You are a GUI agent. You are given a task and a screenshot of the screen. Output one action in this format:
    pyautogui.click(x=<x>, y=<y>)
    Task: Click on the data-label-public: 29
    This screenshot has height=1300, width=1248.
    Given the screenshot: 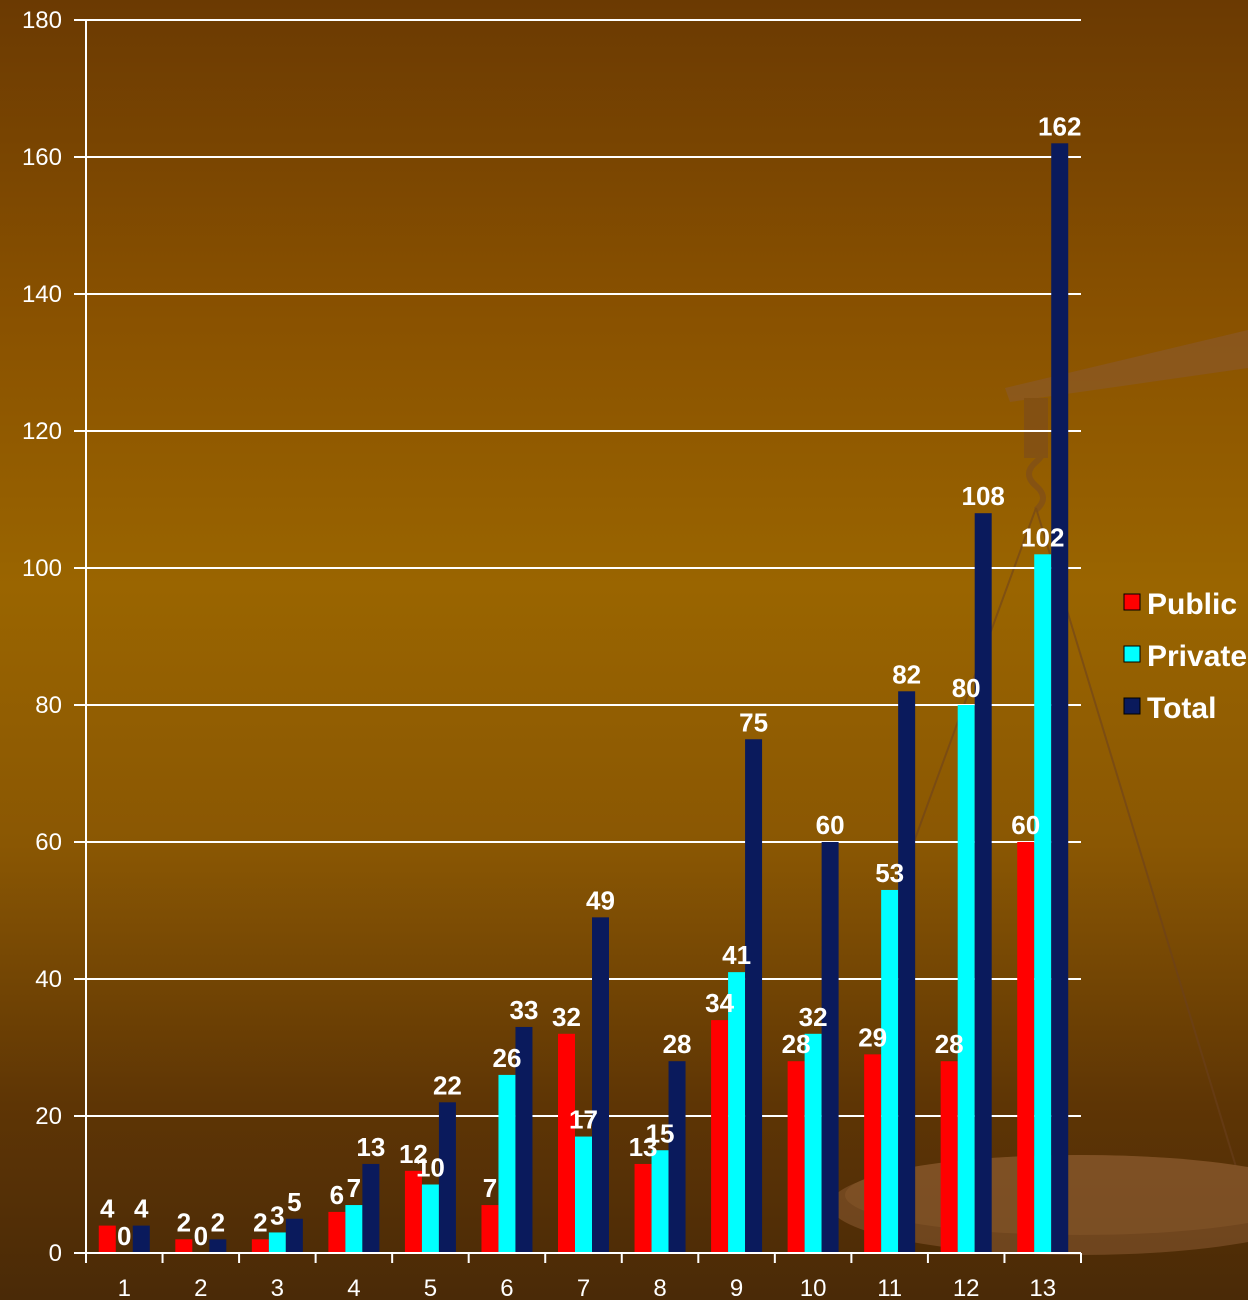 What is the action you would take?
    pyautogui.click(x=872, y=1037)
    